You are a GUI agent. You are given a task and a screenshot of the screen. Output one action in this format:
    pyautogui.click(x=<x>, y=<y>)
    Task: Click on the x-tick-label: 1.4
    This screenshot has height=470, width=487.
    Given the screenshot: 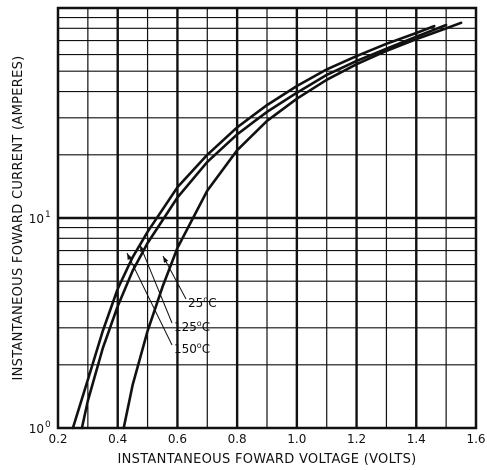 What is the action you would take?
    pyautogui.click(x=416, y=439)
    